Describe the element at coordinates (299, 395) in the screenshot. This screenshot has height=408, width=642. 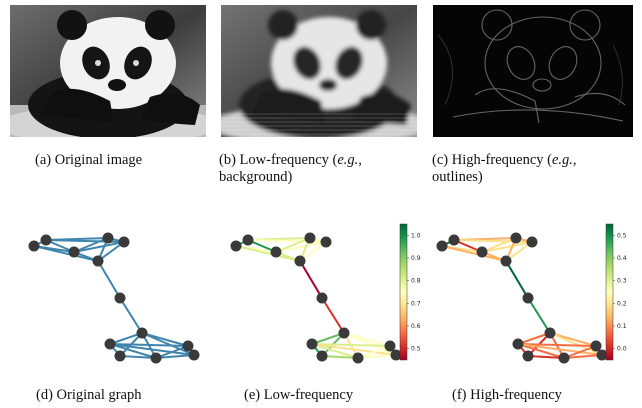
I see `caption-e: (e) Low-frequency` at that location.